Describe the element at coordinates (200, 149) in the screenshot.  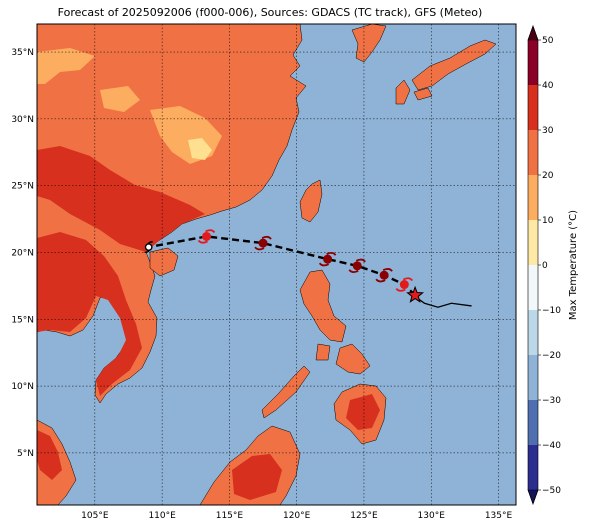
I see `land-mild-patch` at that location.